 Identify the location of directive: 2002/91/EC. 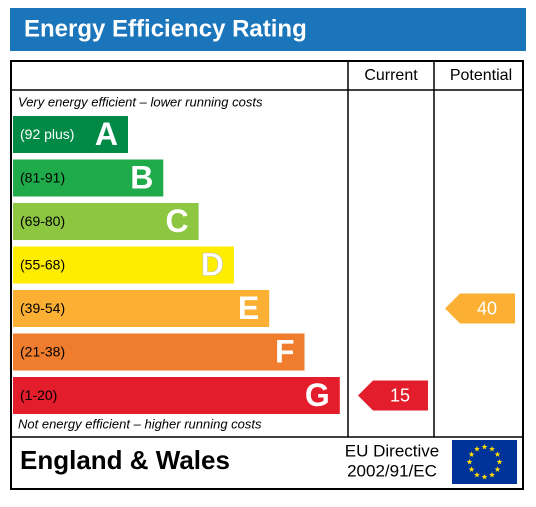
(392, 470).